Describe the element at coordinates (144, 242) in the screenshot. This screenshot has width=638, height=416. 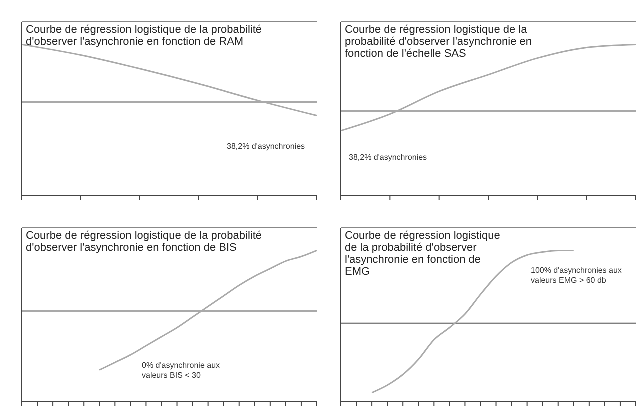
I see `chart-title: Courbe de régression logistique de la probabilité d'observer l'asynchronie en fonction de BIS` at that location.